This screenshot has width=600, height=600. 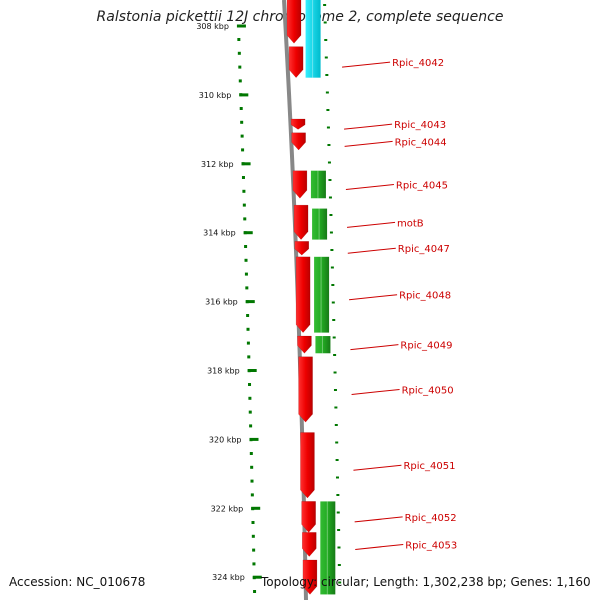 I want to click on gene-label: Rpic_4045, so click(x=422, y=185).